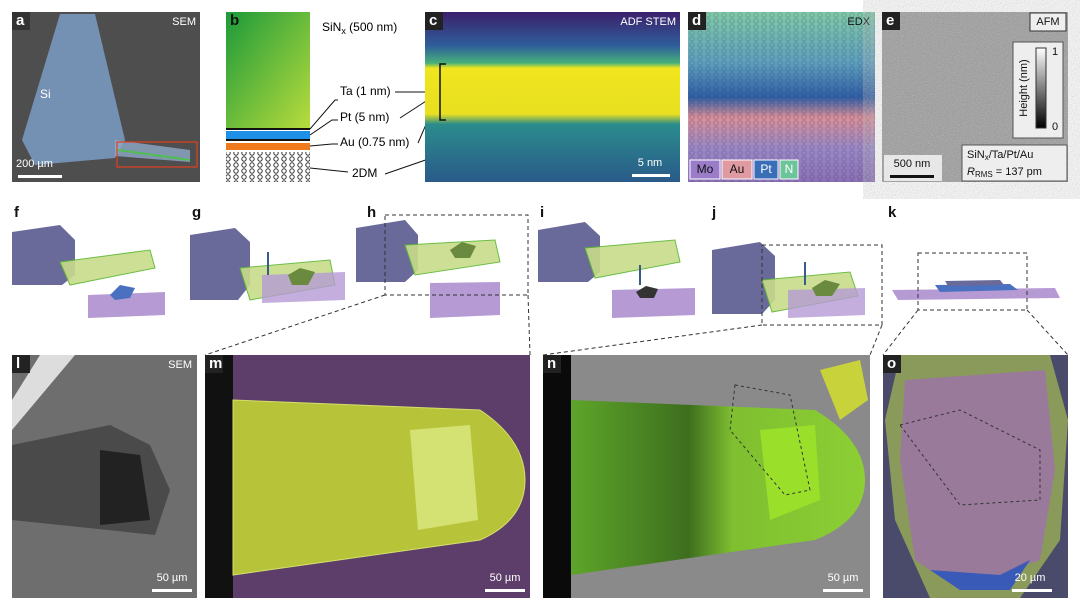  Describe the element at coordinates (268, 167) in the screenshot. I see `2dm-layer` at that location.